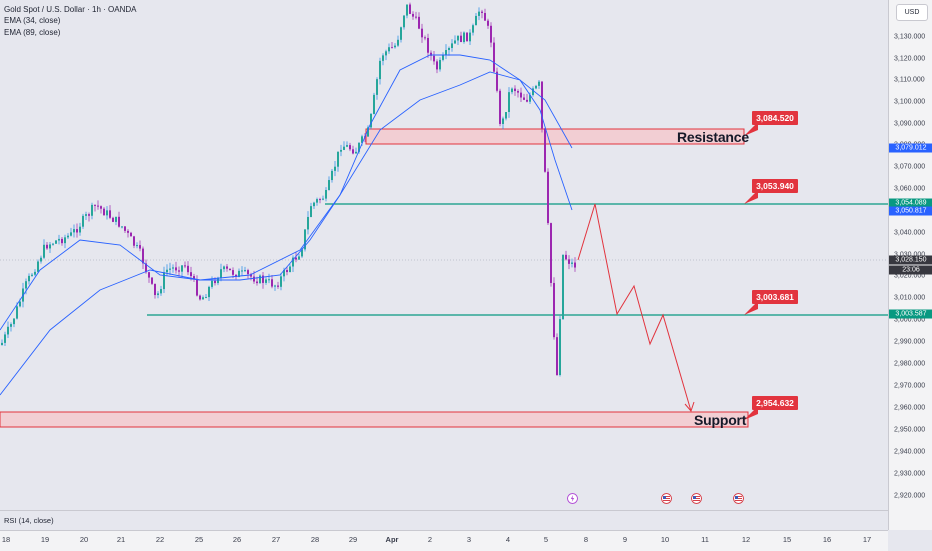 This screenshot has width=932, height=551. I want to click on time-tick-label: 17, so click(867, 539).